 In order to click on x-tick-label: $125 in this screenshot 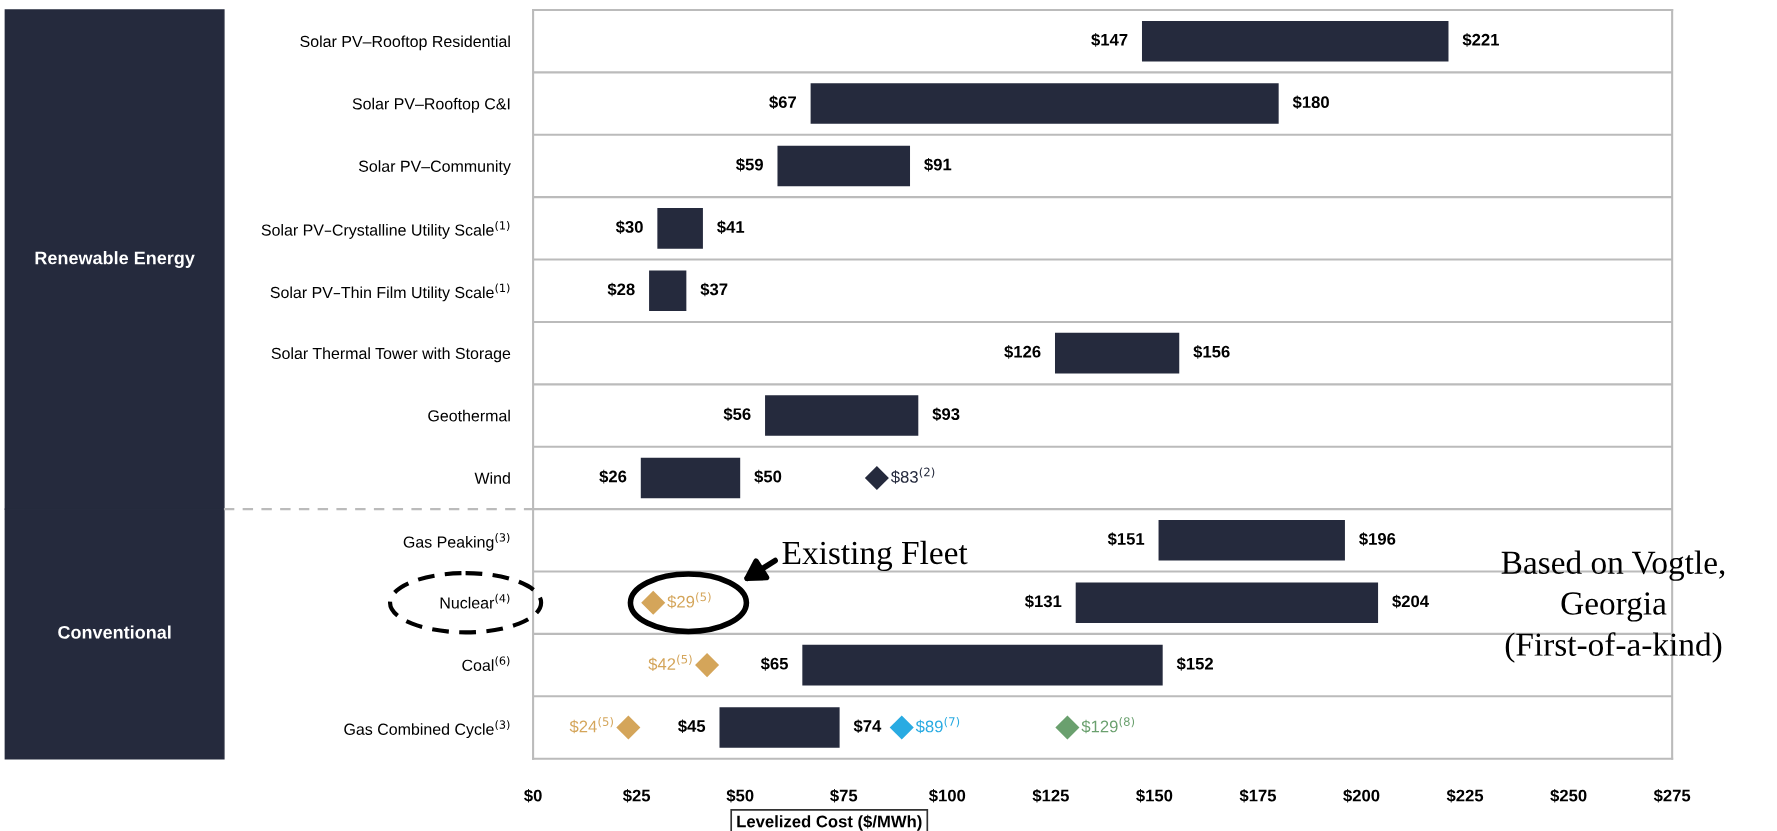, I will do `click(1050, 795)`.